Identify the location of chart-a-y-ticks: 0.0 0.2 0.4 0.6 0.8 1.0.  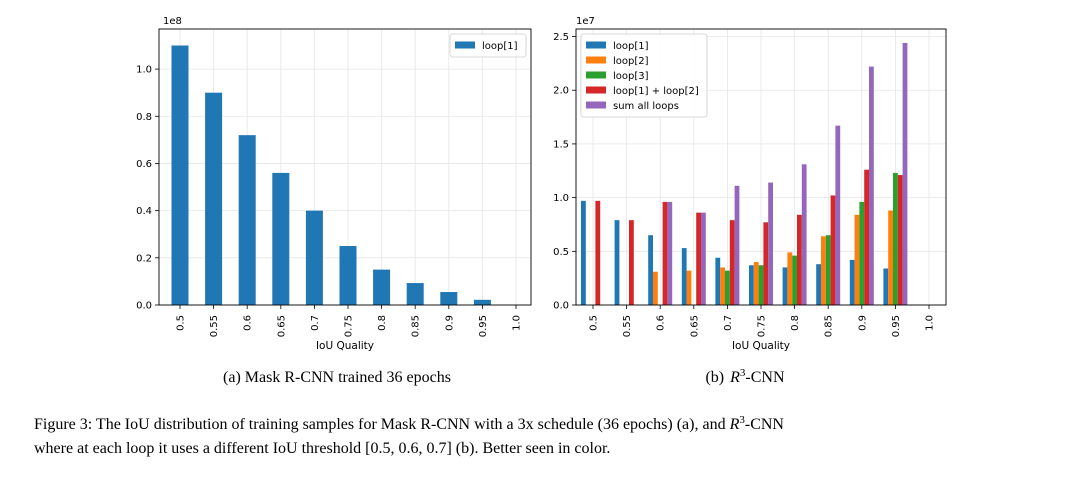
(147, 188).